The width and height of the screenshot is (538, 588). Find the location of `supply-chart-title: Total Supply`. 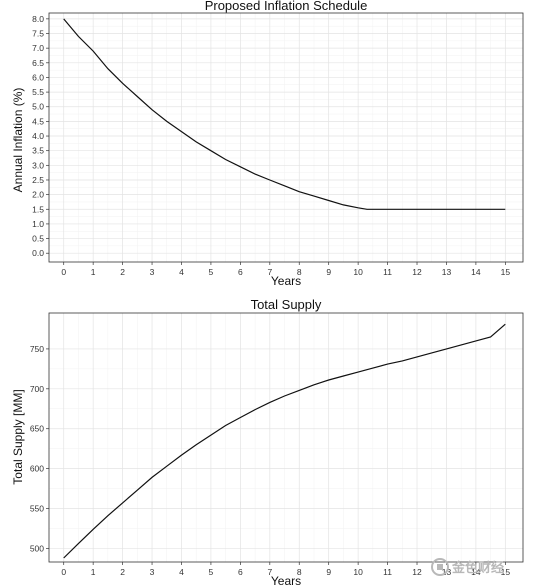

supply-chart-title: Total Supply is located at coordinates (286, 304).